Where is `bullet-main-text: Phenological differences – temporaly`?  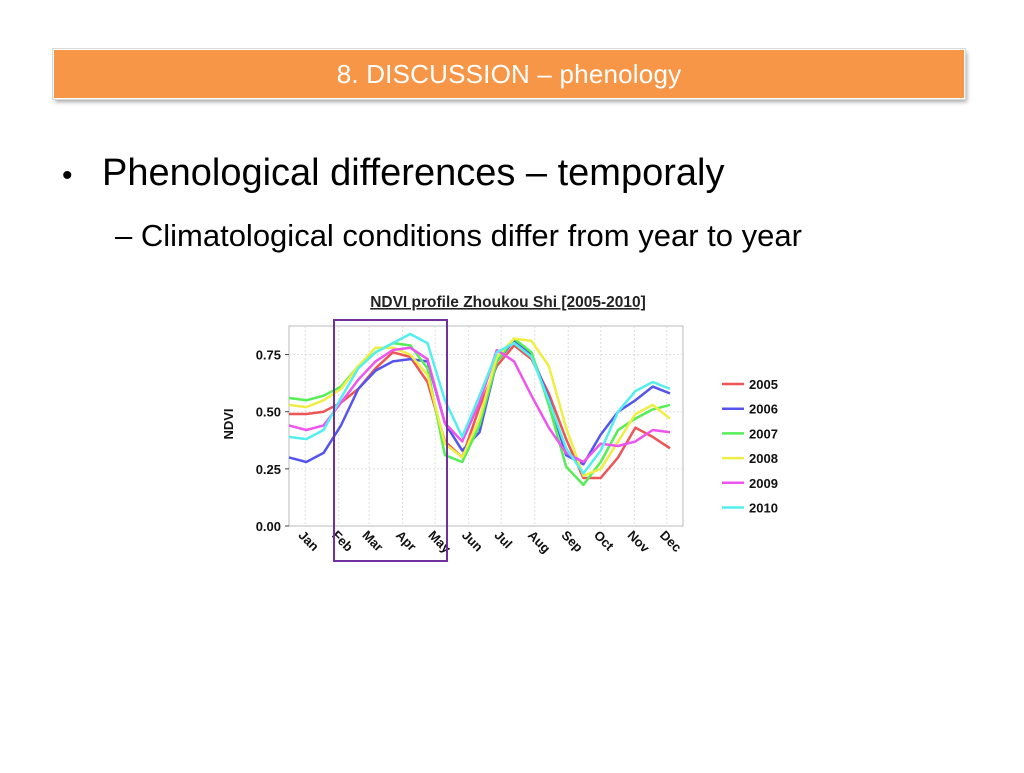 bullet-main-text: Phenological differences – temporaly is located at coordinates (413, 173).